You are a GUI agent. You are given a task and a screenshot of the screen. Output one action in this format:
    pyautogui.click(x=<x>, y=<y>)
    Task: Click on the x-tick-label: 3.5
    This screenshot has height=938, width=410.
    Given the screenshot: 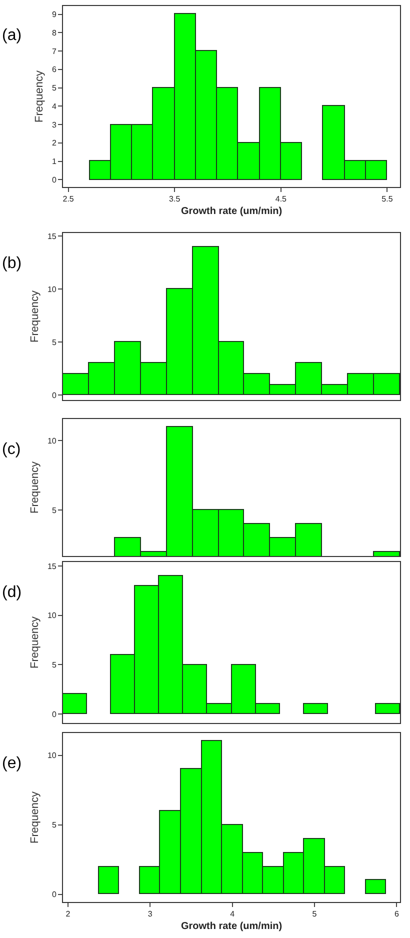 What is the action you would take?
    pyautogui.click(x=175, y=199)
    